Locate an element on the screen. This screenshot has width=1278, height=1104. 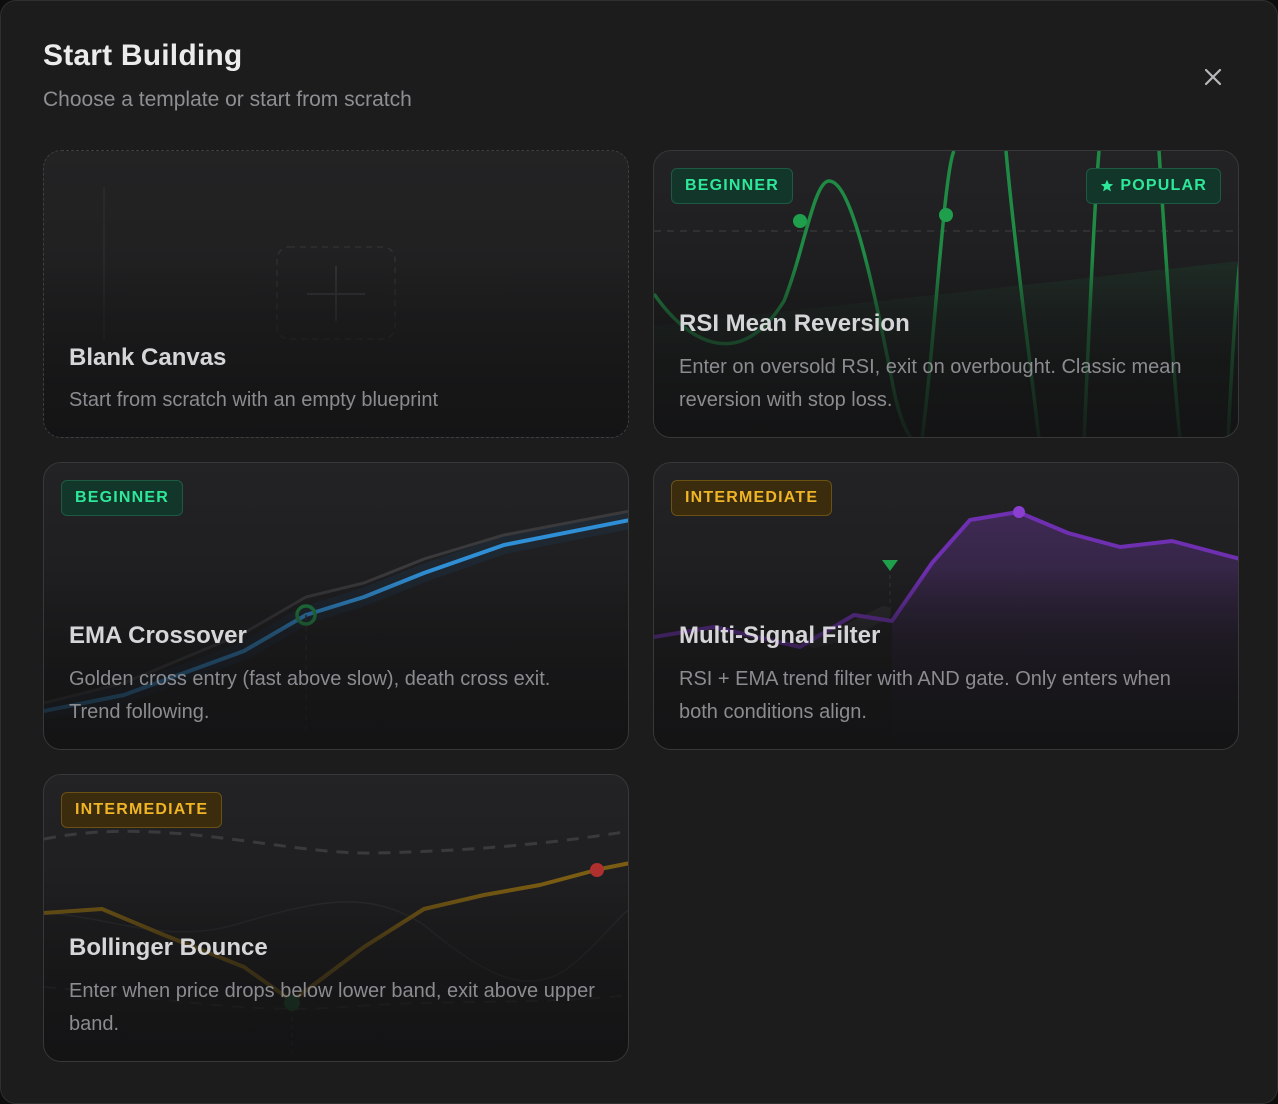
close-icon is located at coordinates (1213, 77).